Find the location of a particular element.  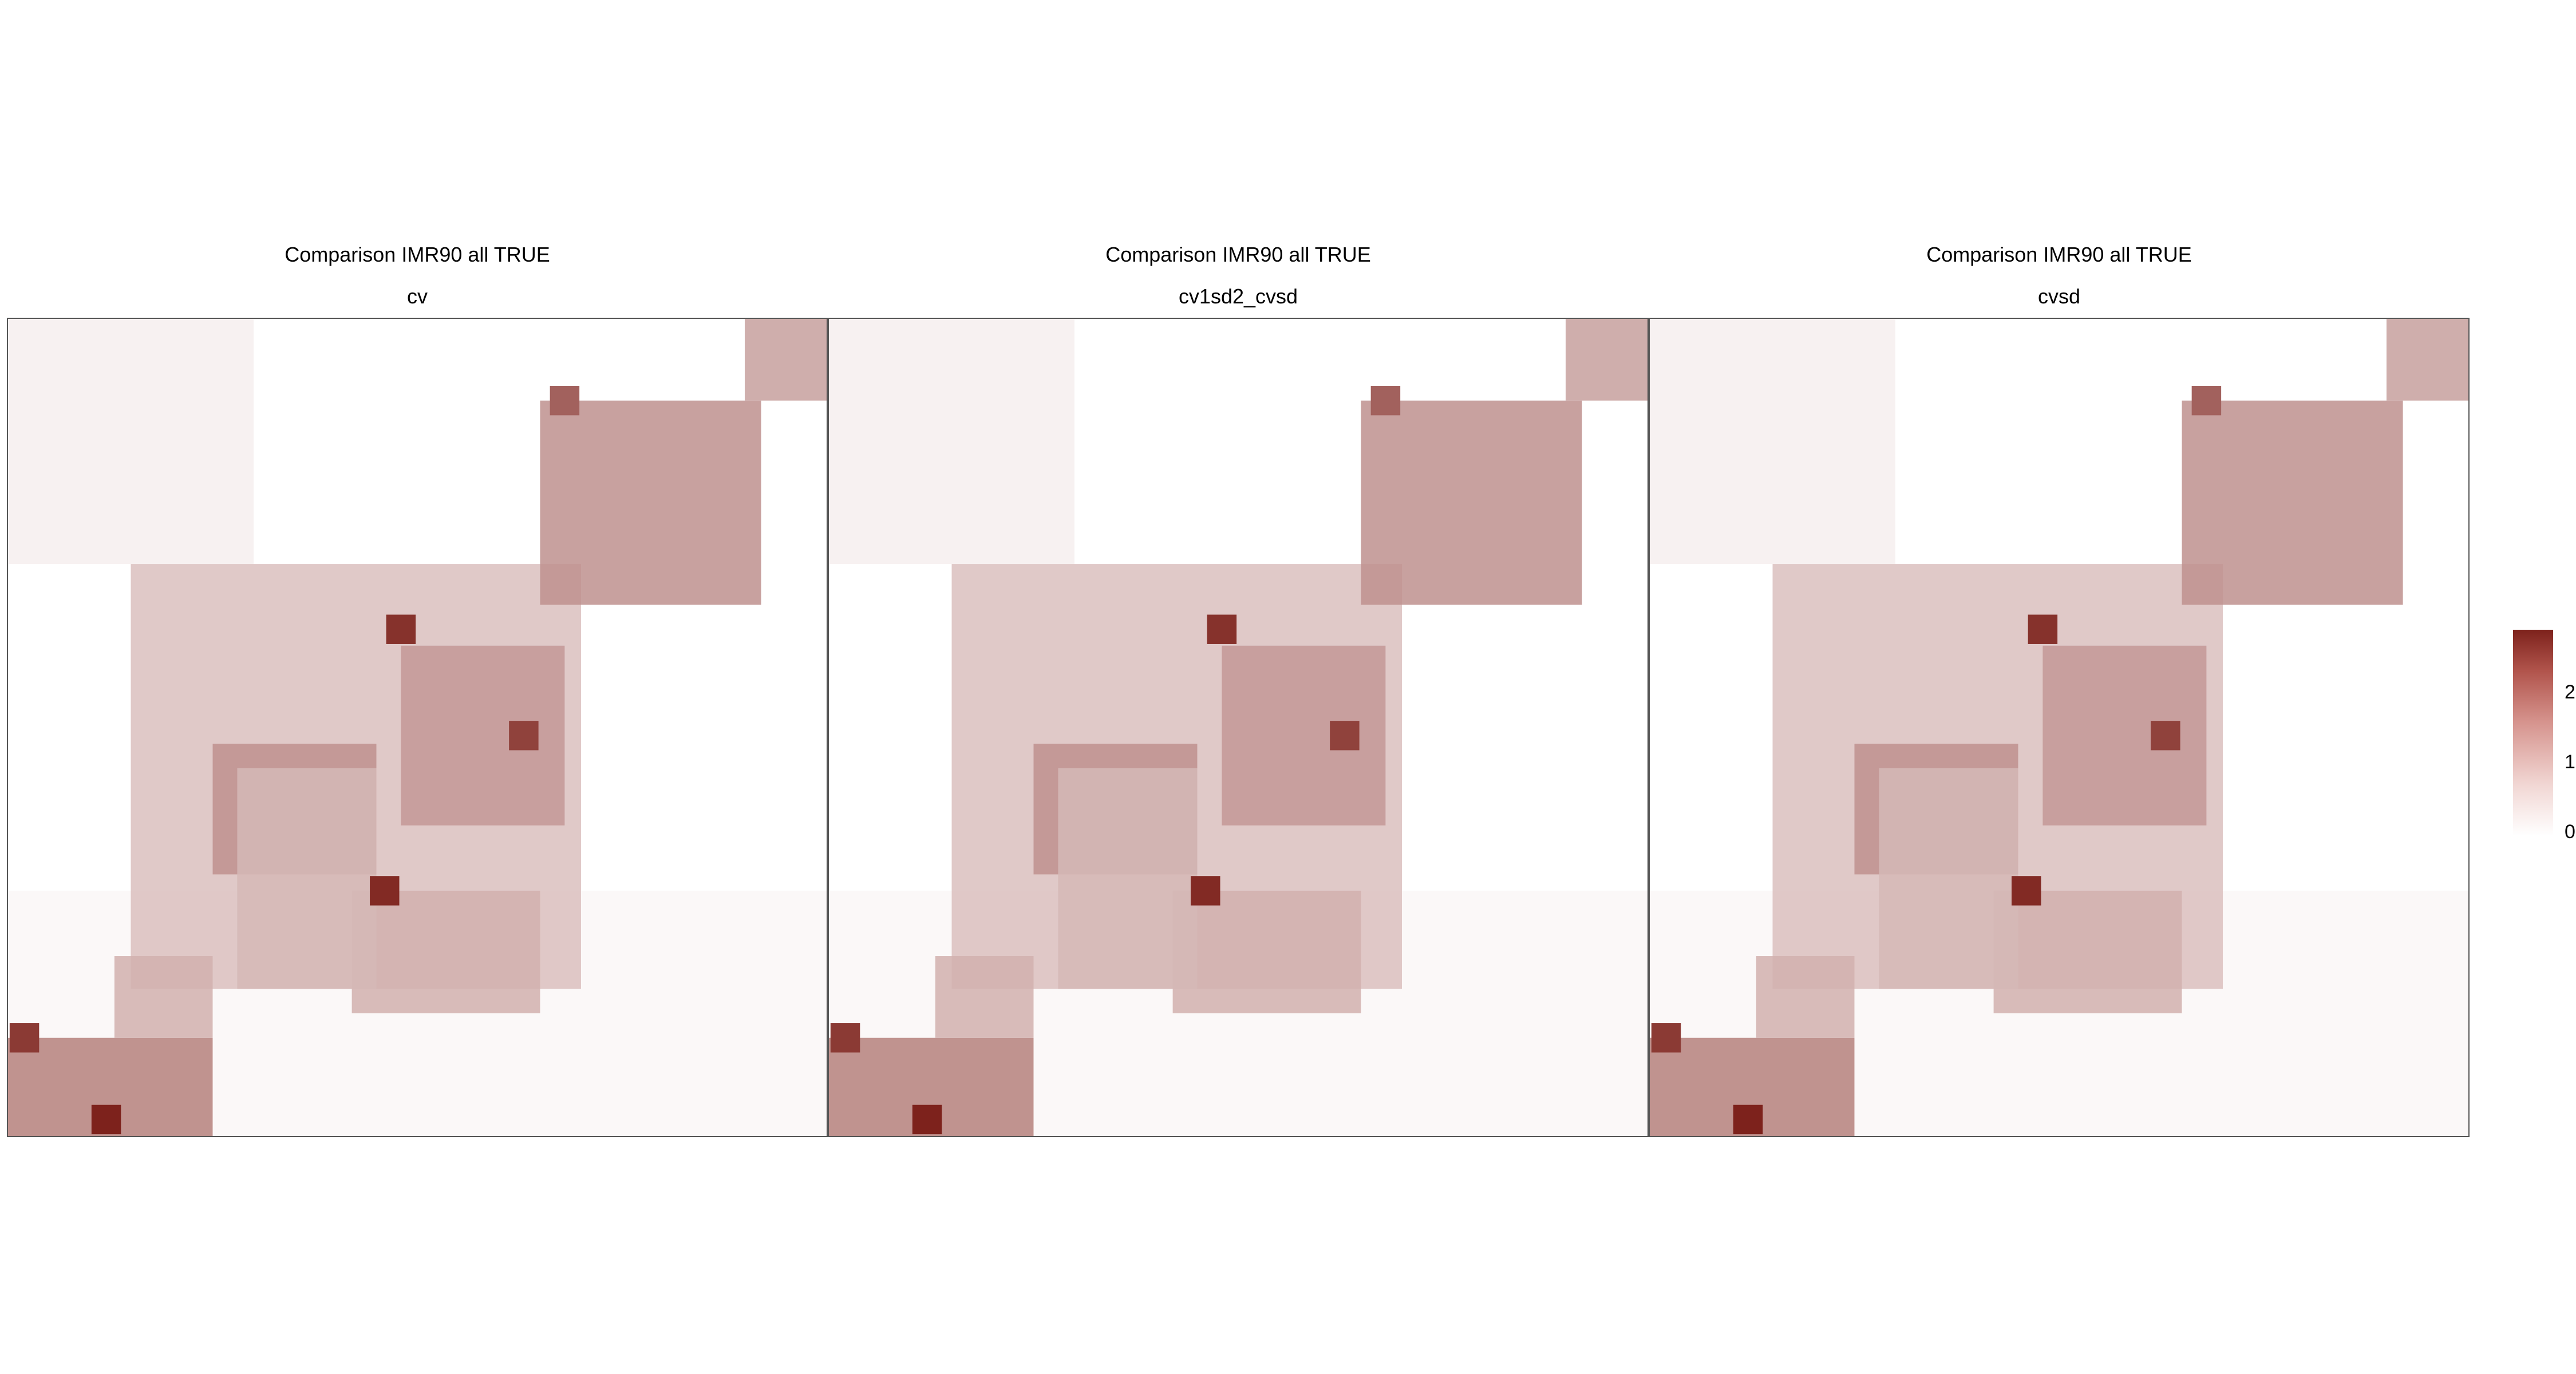

panel-1-subtitle: cv is located at coordinates (417, 296).